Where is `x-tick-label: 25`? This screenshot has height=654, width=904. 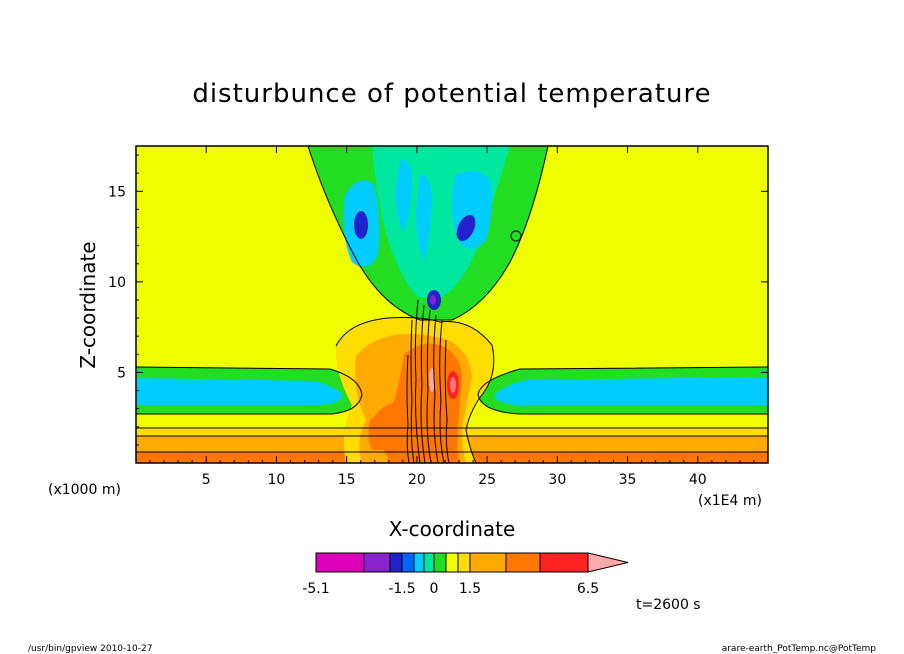
x-tick-label: 25 is located at coordinates (487, 480).